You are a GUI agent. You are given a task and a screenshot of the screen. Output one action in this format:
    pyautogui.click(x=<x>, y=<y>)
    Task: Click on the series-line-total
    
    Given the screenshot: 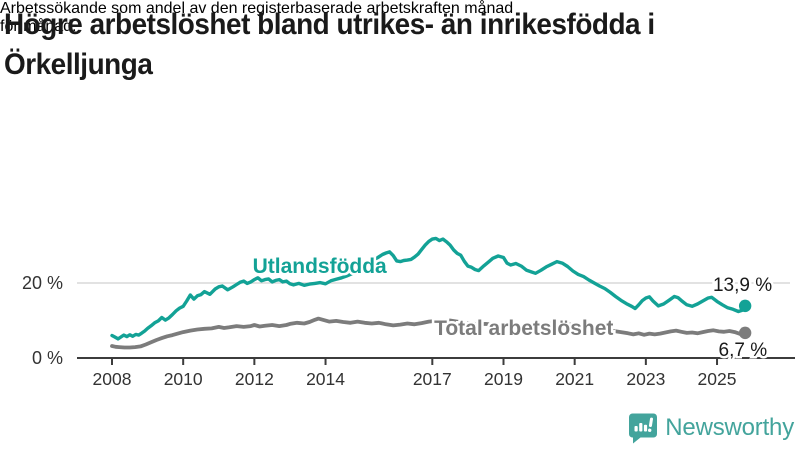 What is the action you would take?
    pyautogui.click(x=428, y=333)
    